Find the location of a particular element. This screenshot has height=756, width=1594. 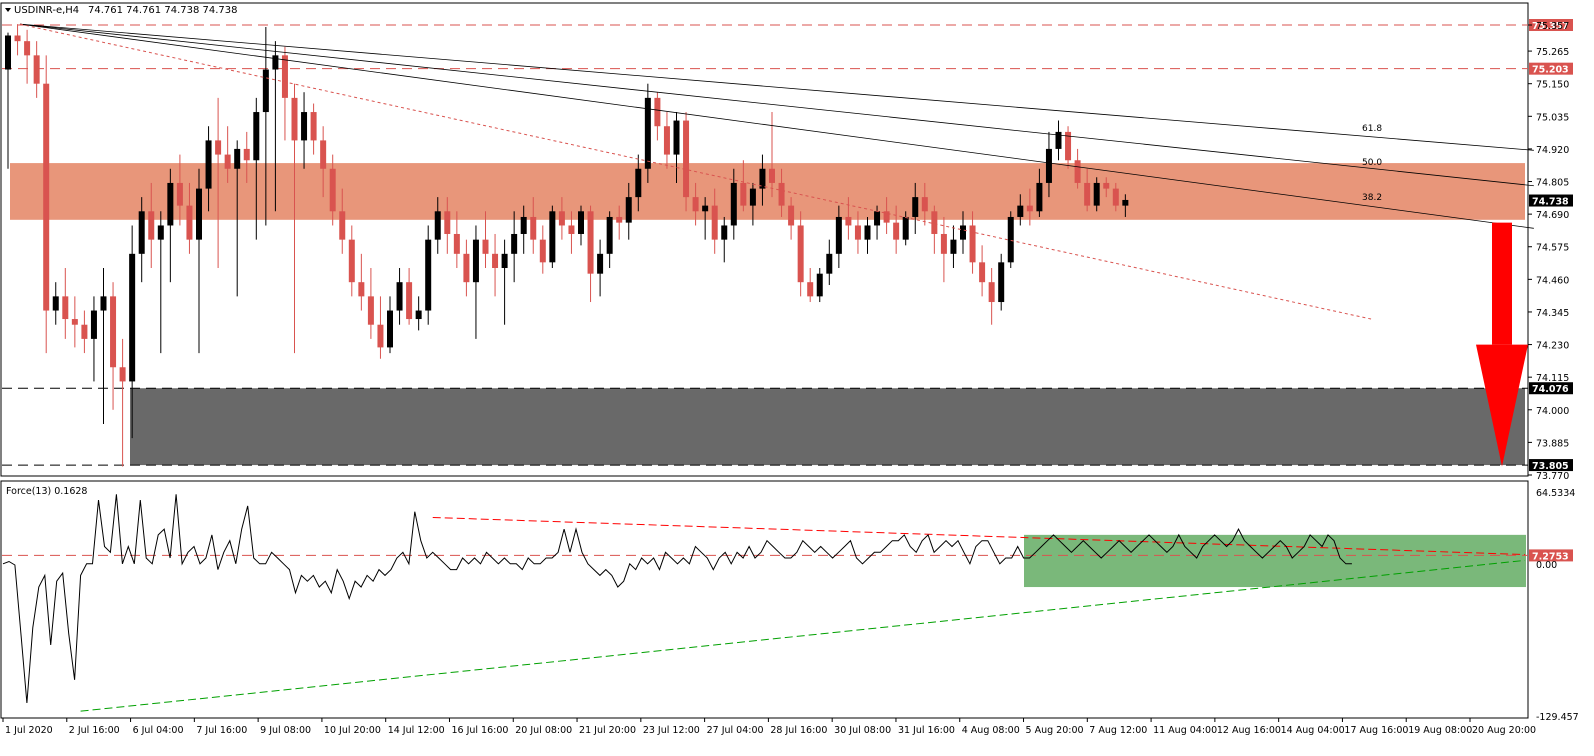

fib-label: 50.0 is located at coordinates (1372, 163).